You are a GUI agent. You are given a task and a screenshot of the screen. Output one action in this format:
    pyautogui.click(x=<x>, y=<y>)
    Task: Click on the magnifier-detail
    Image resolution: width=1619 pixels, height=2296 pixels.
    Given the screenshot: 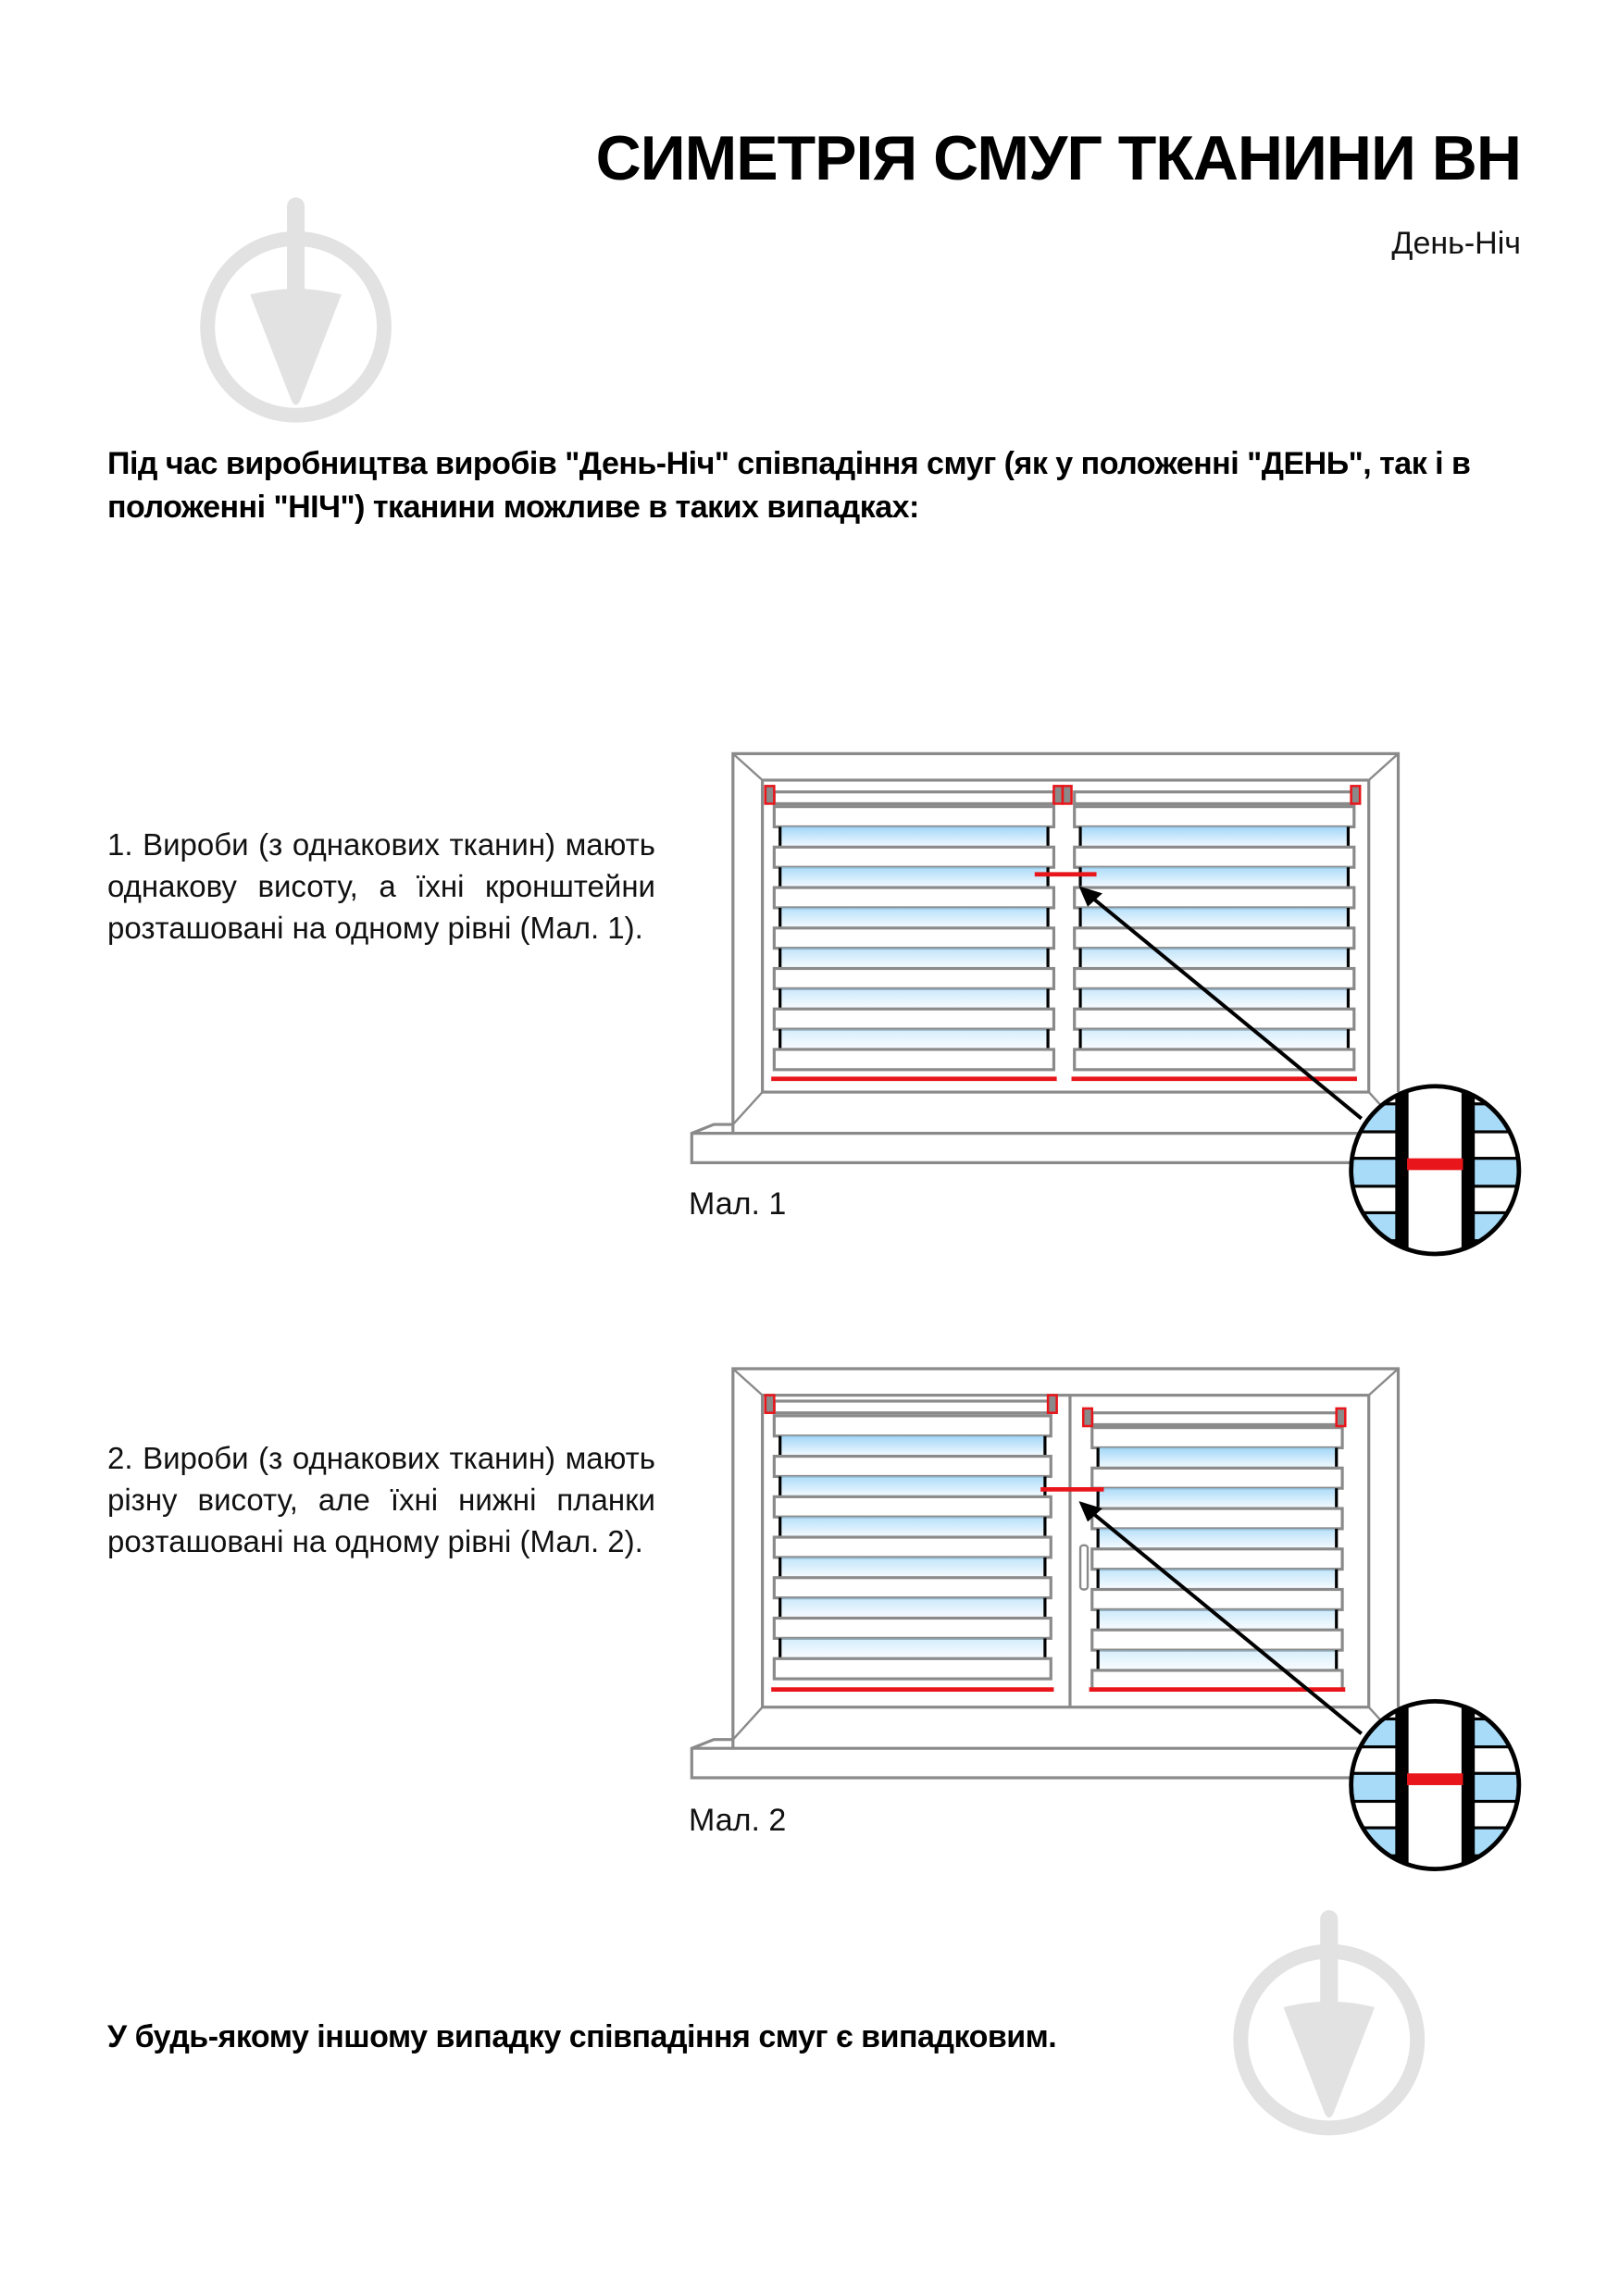 What is the action you would take?
    pyautogui.click(x=1435, y=1172)
    